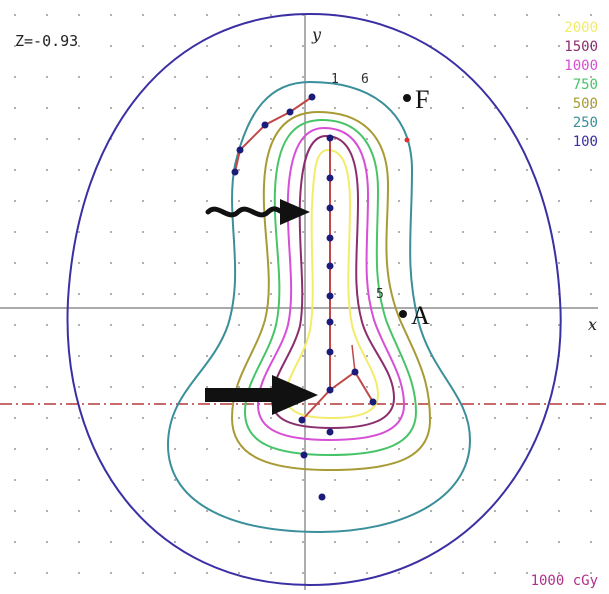 This screenshot has height=594, width=609. What do you see at coordinates (581, 66) in the screenshot?
I see `legend-1000: 1000` at bounding box center [581, 66].